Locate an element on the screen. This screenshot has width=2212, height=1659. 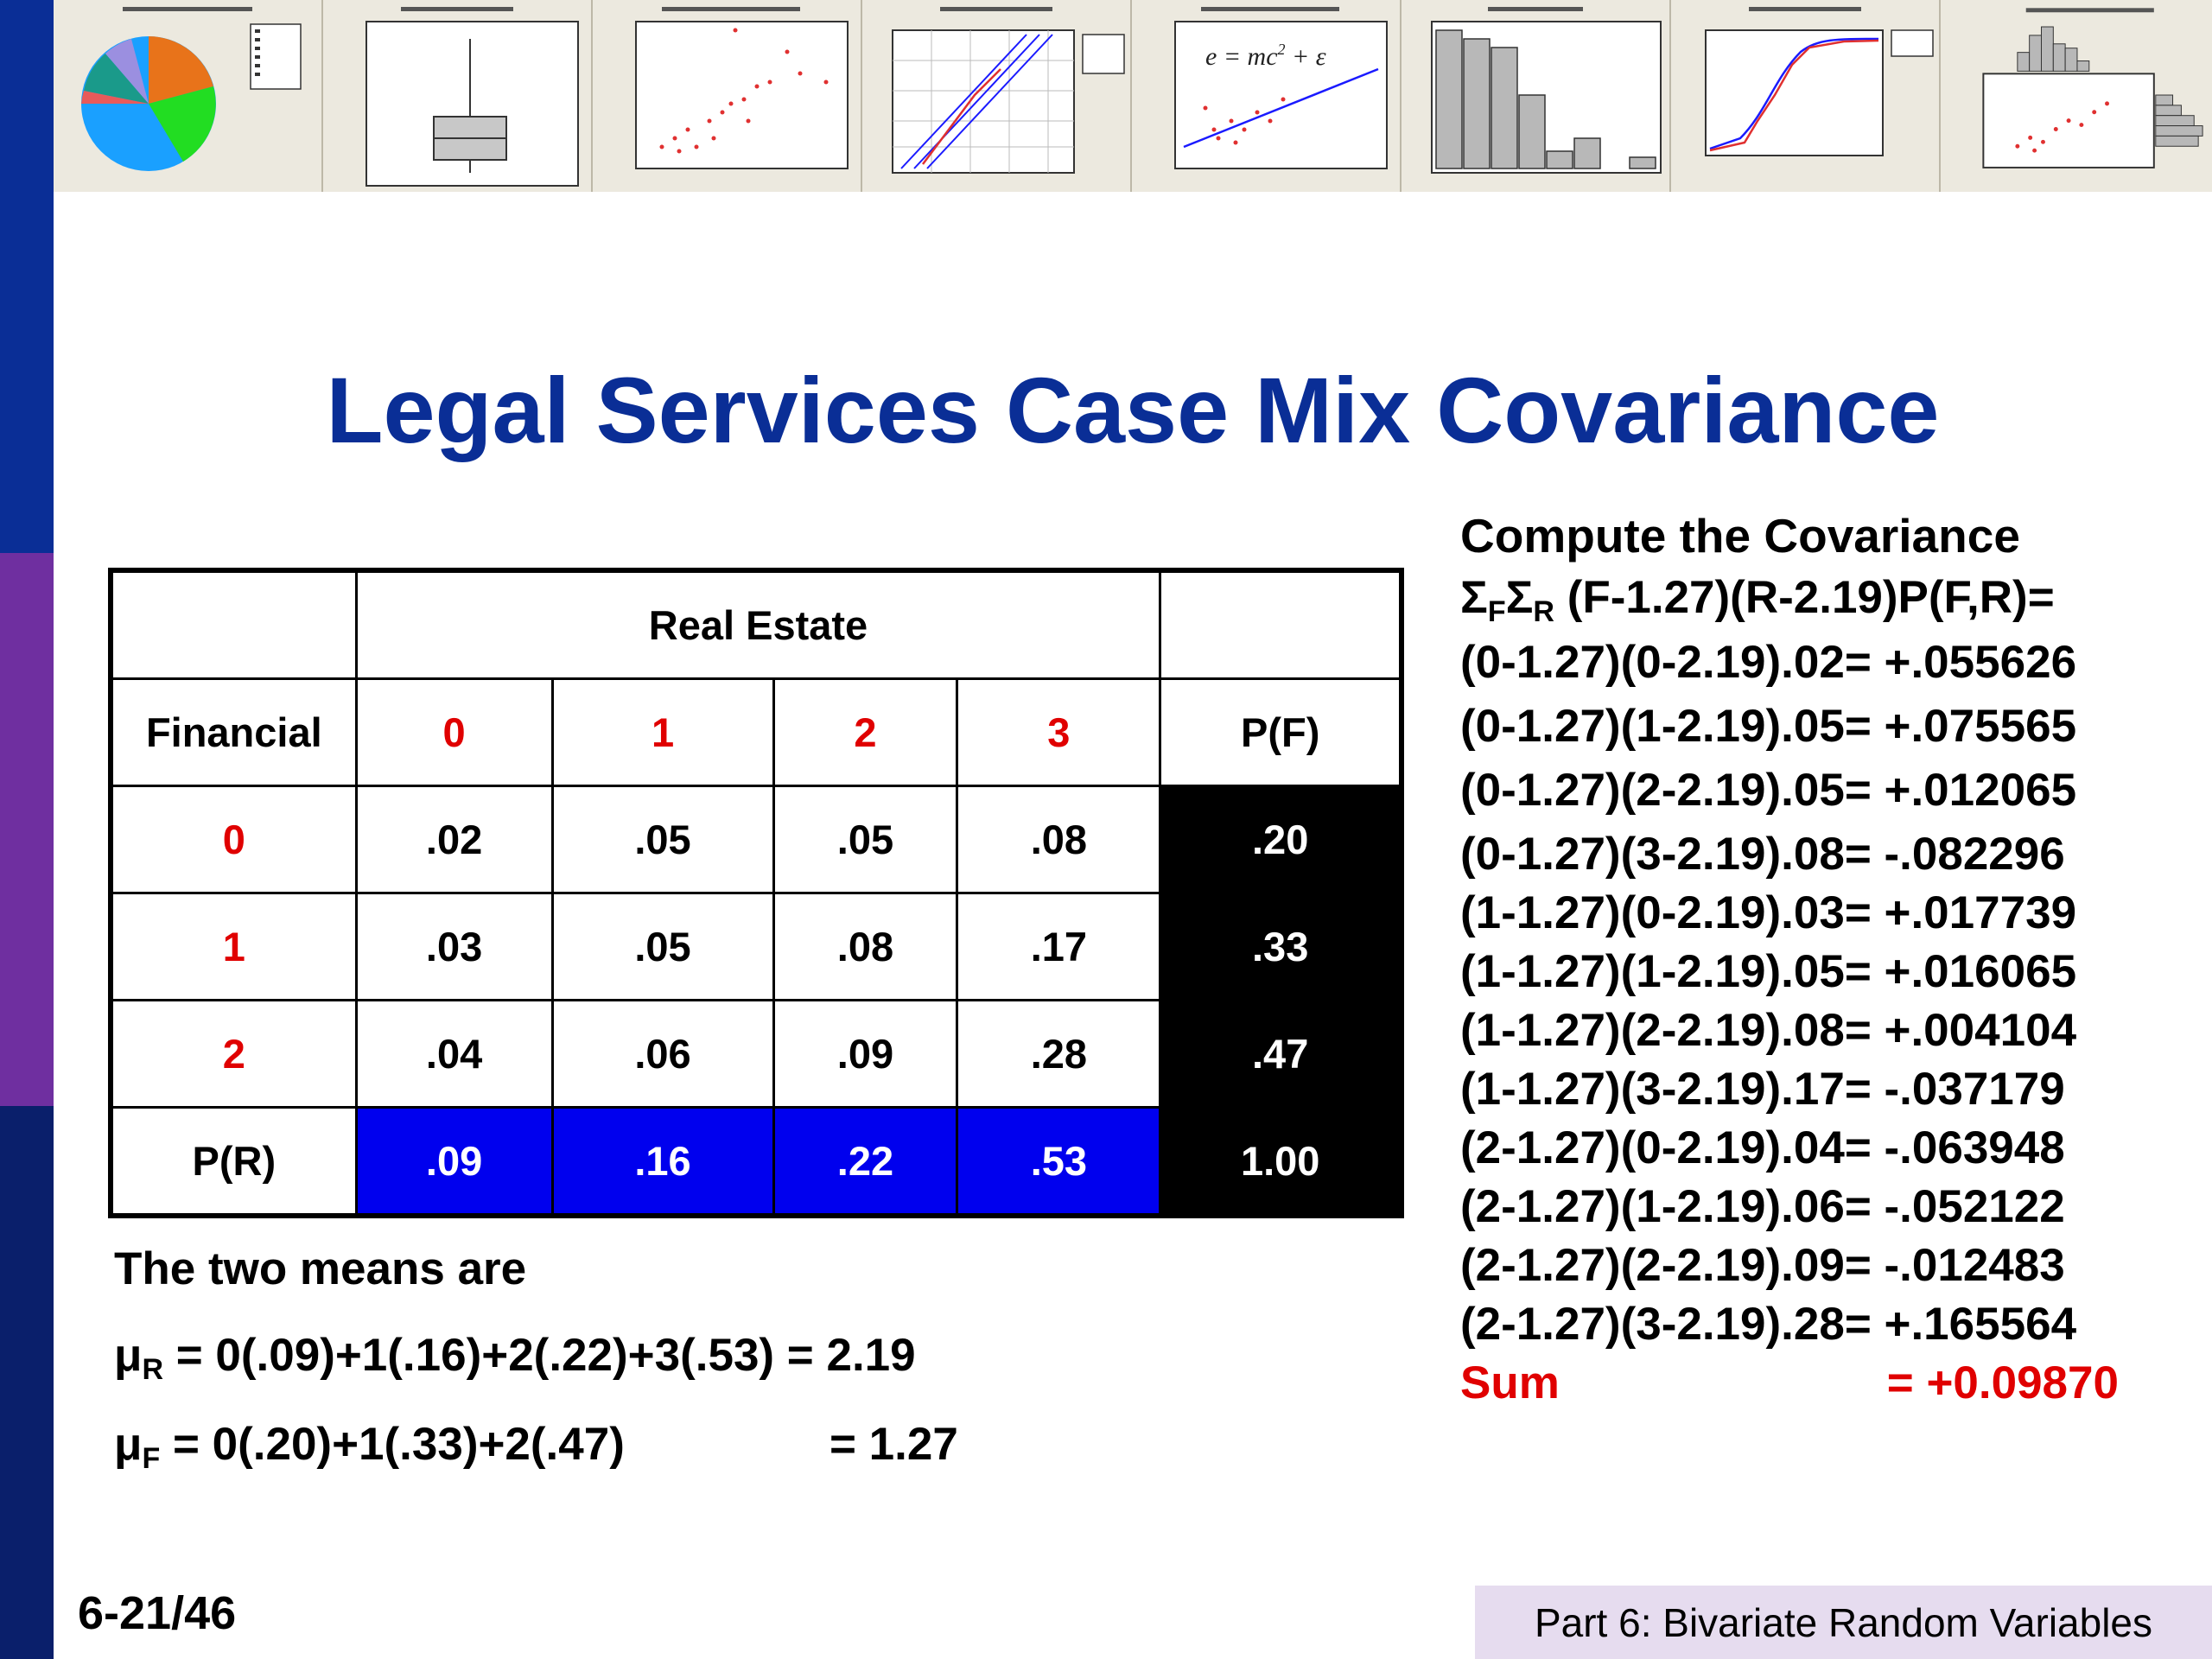
row-label-0: 0 is located at coordinates (233, 839).